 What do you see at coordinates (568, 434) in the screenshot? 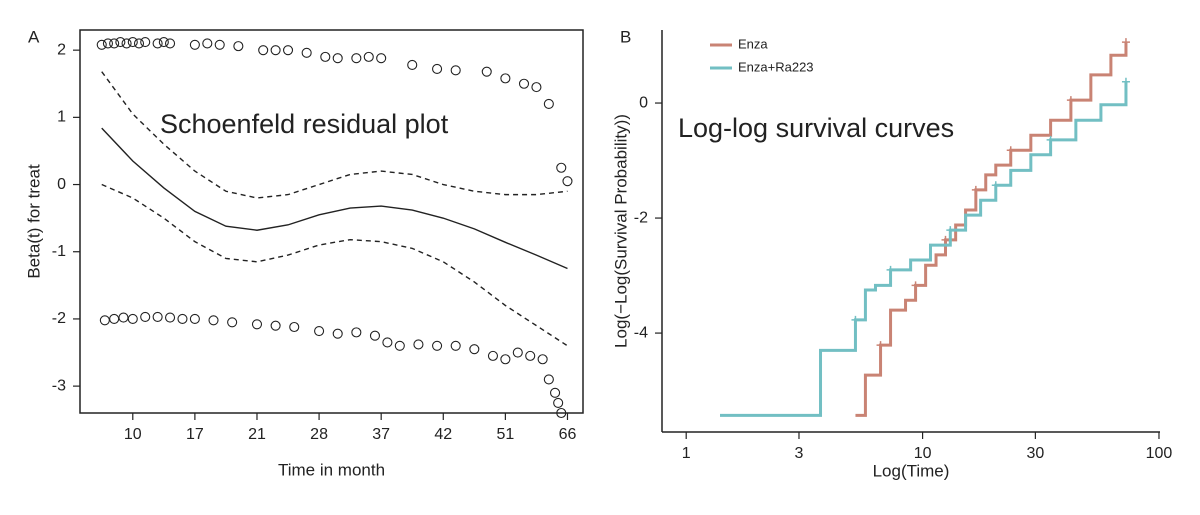
I see `x-tick-label: 66` at bounding box center [568, 434].